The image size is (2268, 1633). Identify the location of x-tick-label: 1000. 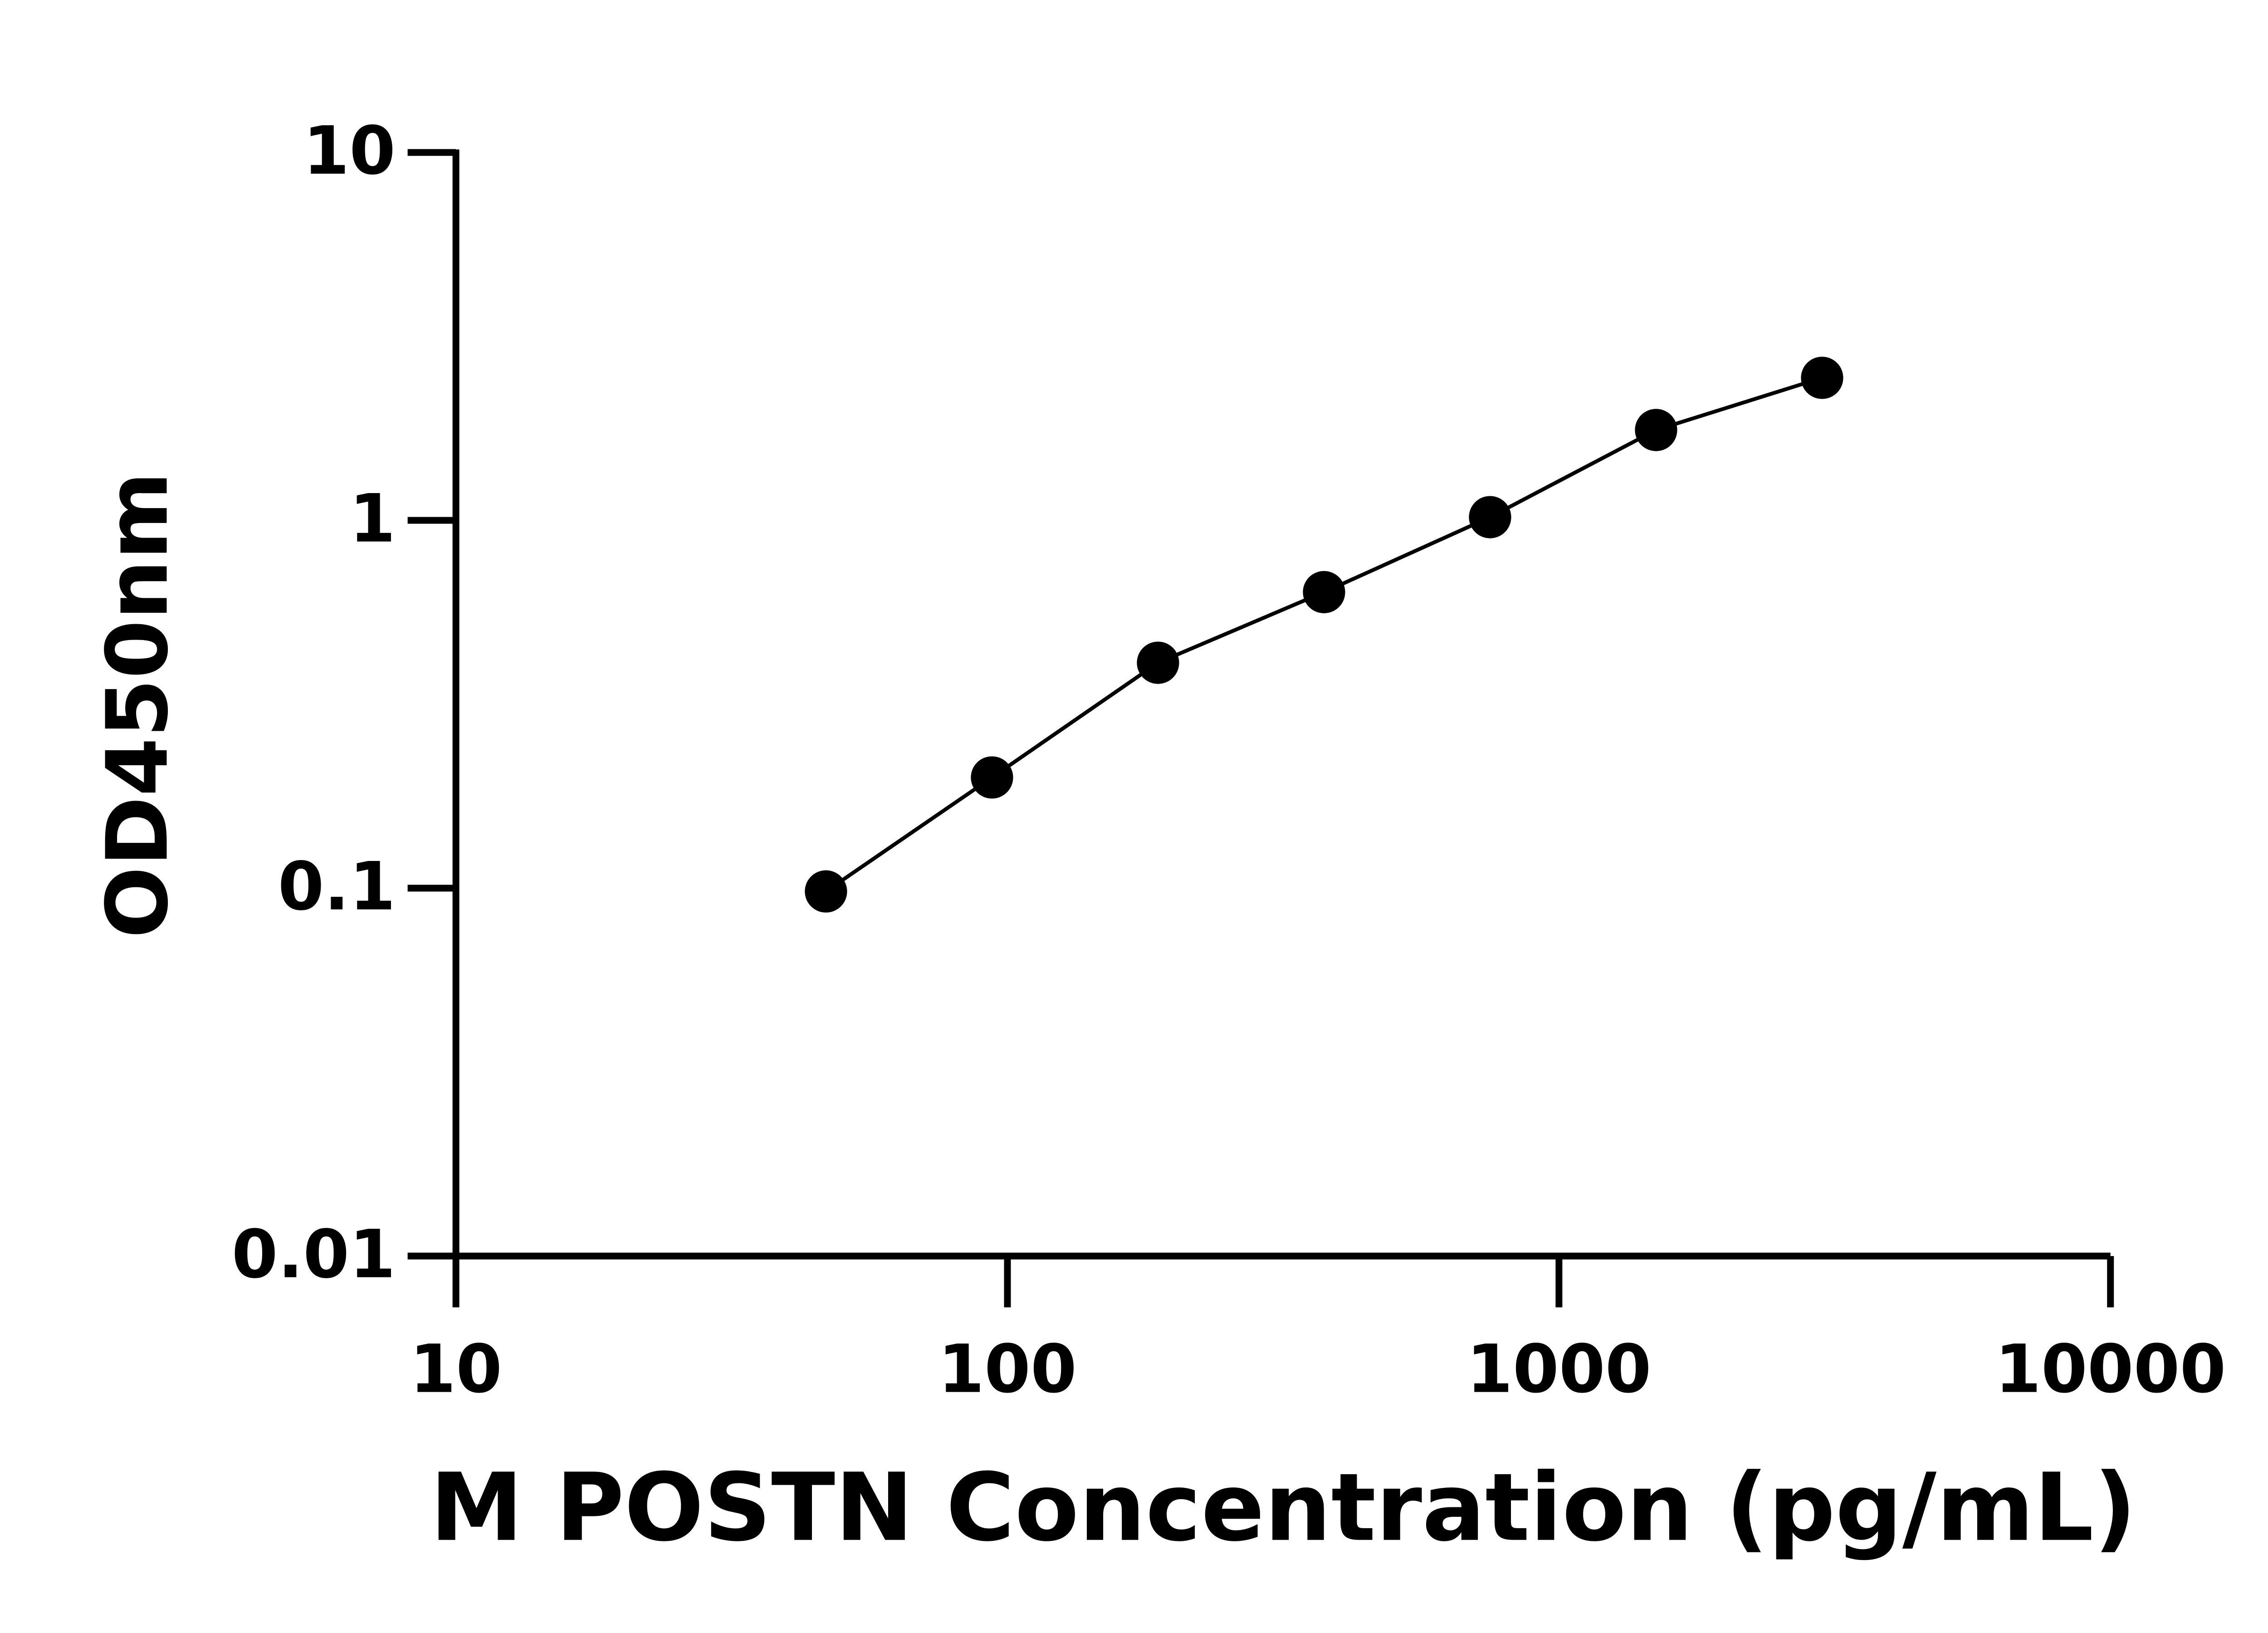
(1559, 1369).